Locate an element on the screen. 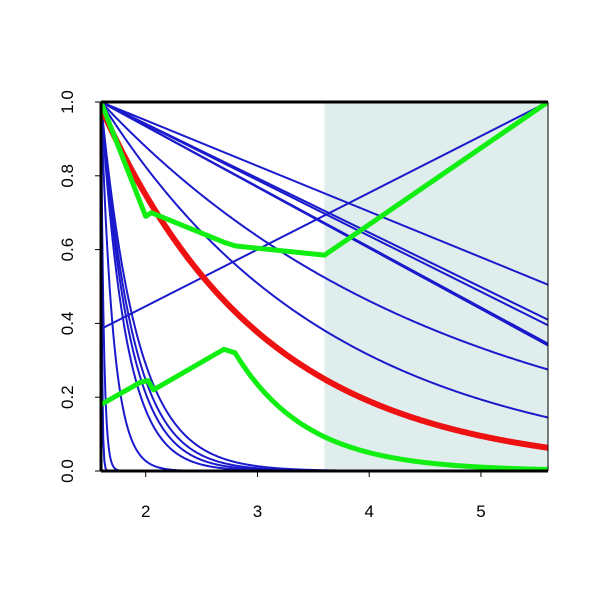 The height and width of the screenshot is (600, 600). y-tick-label: 0.8 is located at coordinates (67, 176).